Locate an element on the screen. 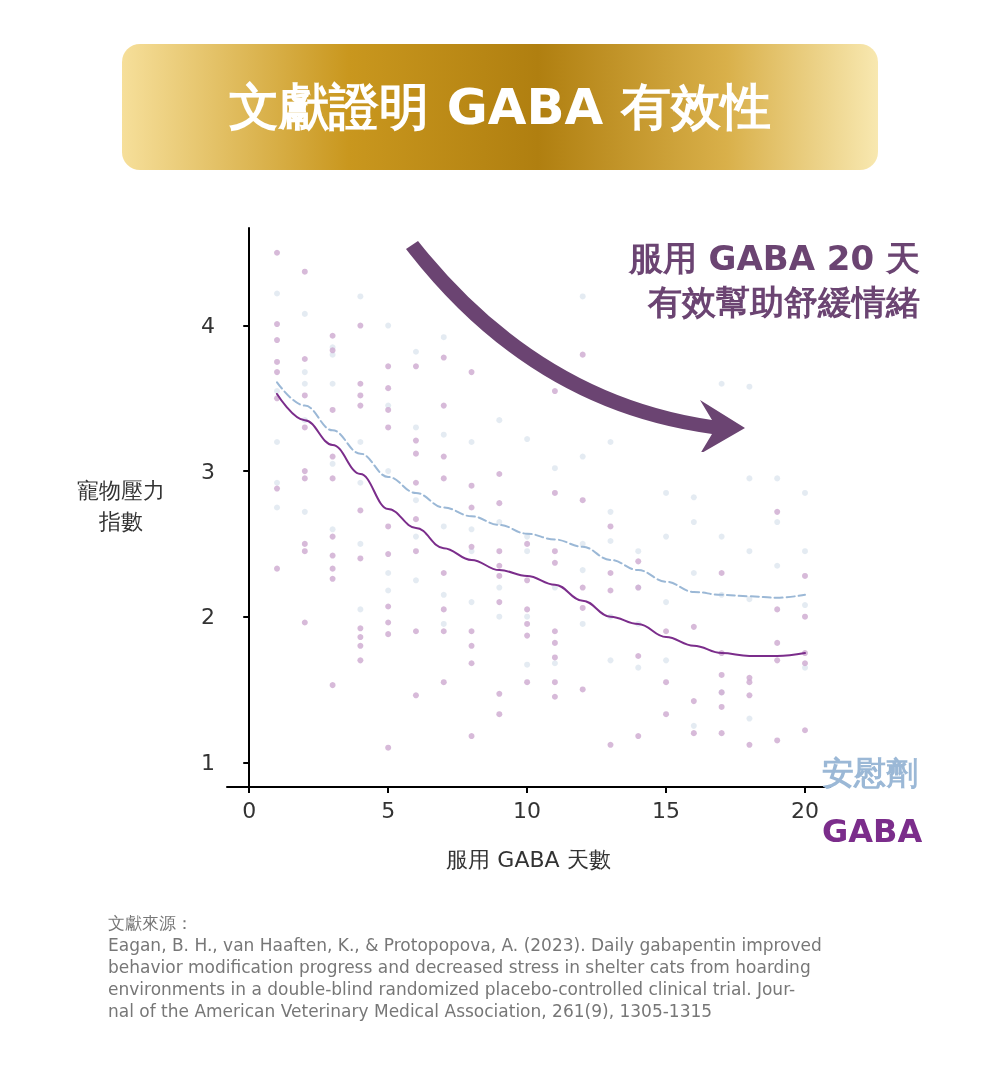  x-axis-title: 服用 GABA 天數 is located at coordinates (528, 859).